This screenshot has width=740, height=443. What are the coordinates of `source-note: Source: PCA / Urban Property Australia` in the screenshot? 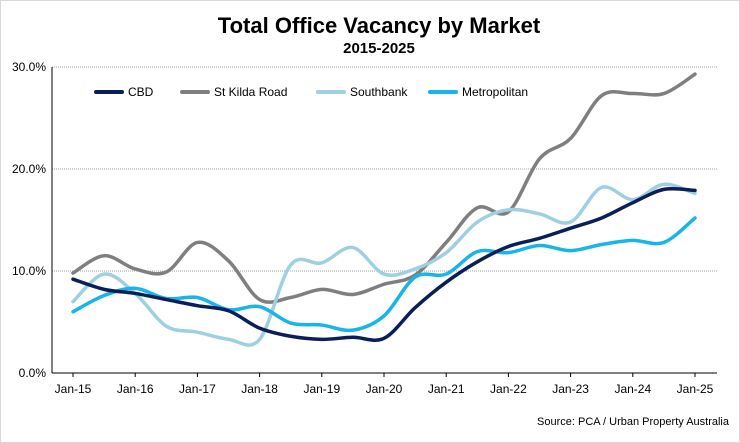 It's located at (633, 422).